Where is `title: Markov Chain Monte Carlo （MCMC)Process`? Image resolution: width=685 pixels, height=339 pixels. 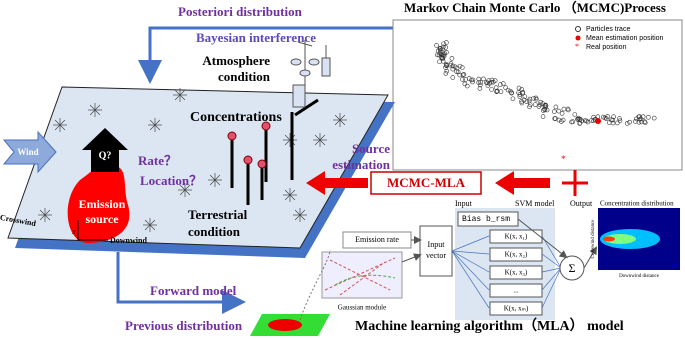
title: Markov Chain Monte Carlo （MCMC)Process is located at coordinates (535, 7).